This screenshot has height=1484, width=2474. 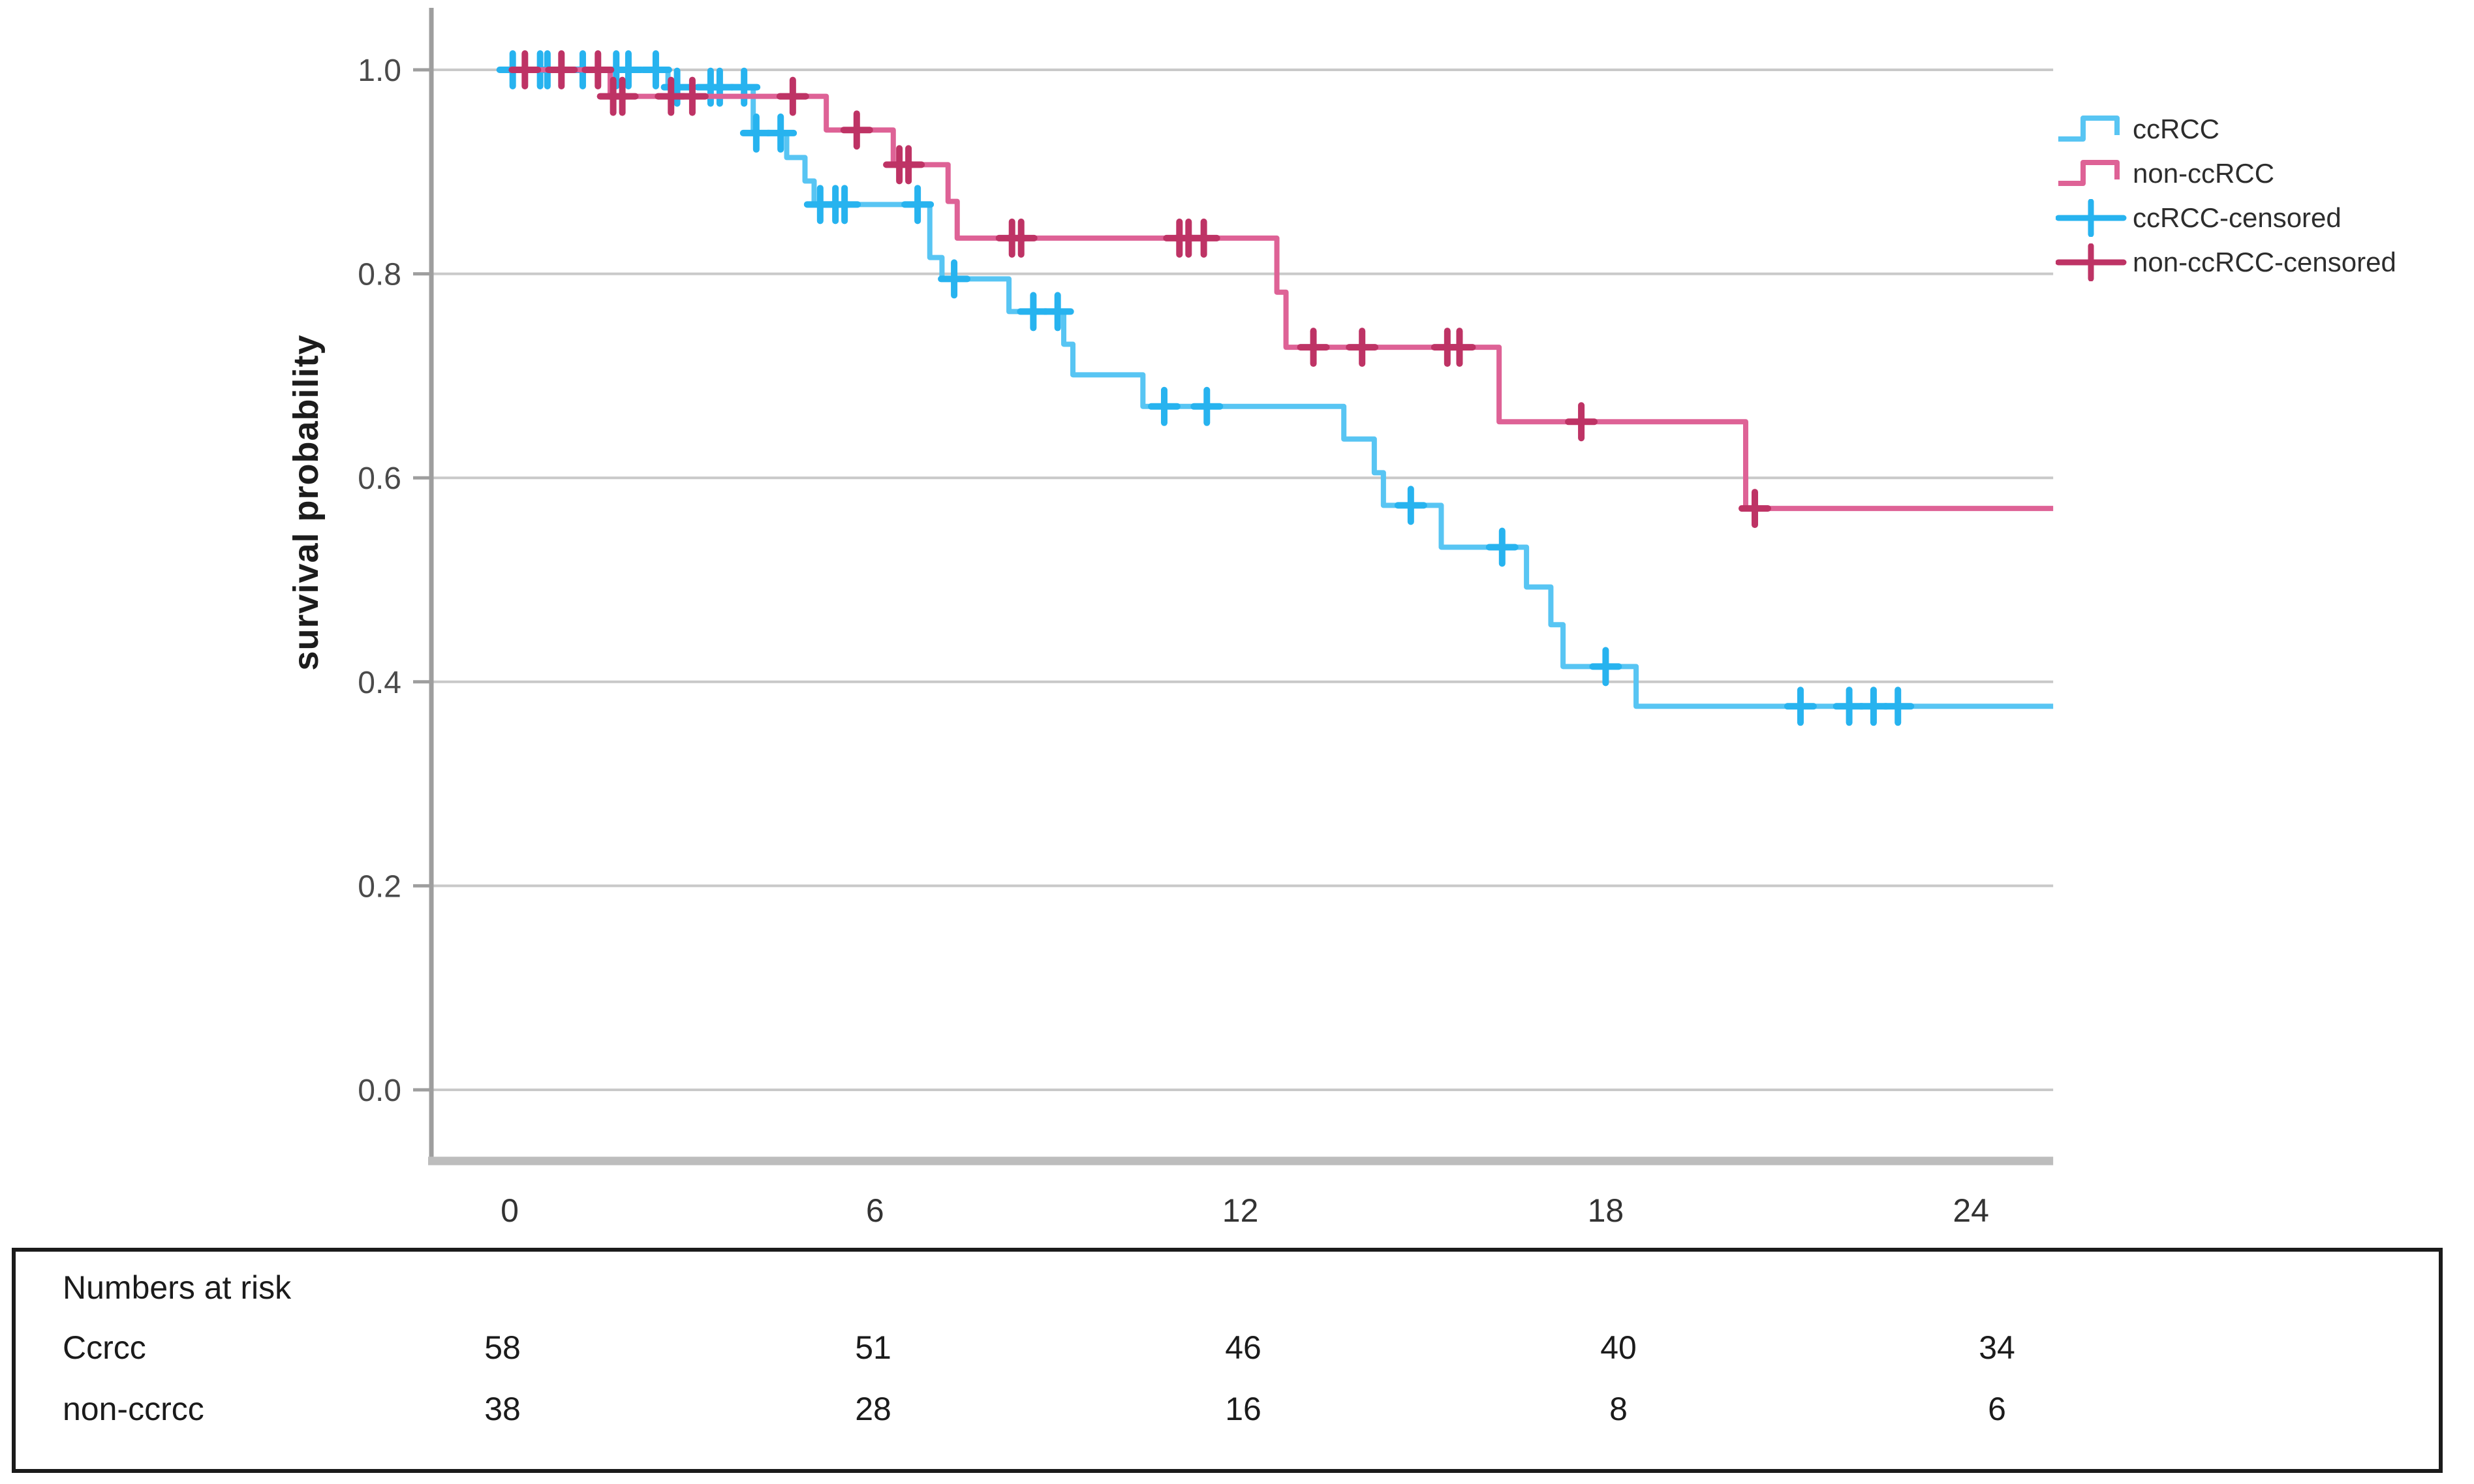 What do you see at coordinates (133, 1409) in the screenshot?
I see `risk-row-label: non-ccrcc` at bounding box center [133, 1409].